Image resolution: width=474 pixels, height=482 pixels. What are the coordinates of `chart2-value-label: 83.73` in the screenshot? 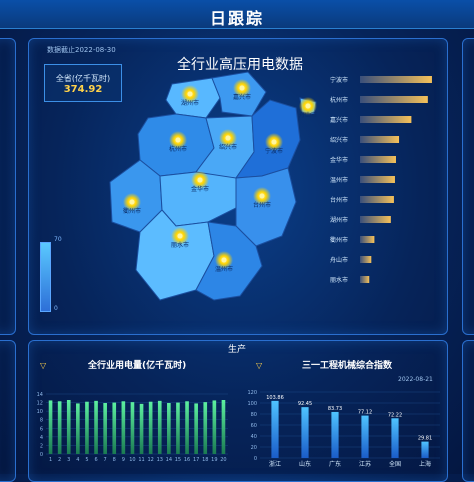 It's located at (335, 409).